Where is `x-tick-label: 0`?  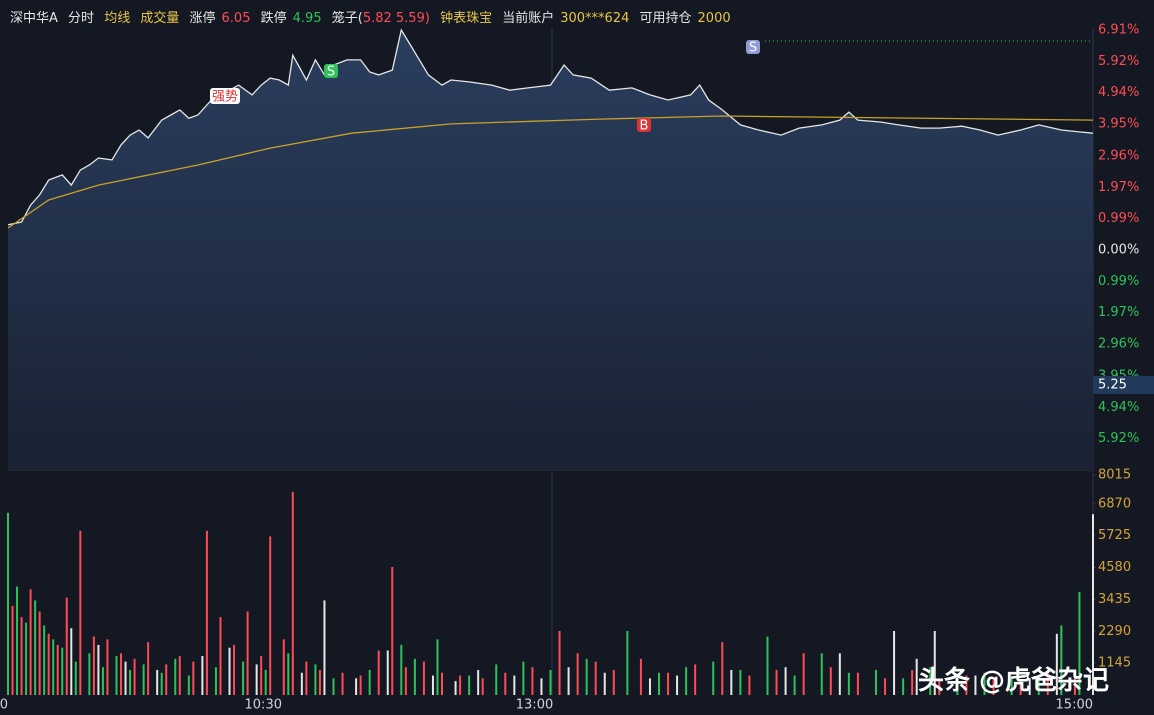
x-tick-label: 0 is located at coordinates (4, 705).